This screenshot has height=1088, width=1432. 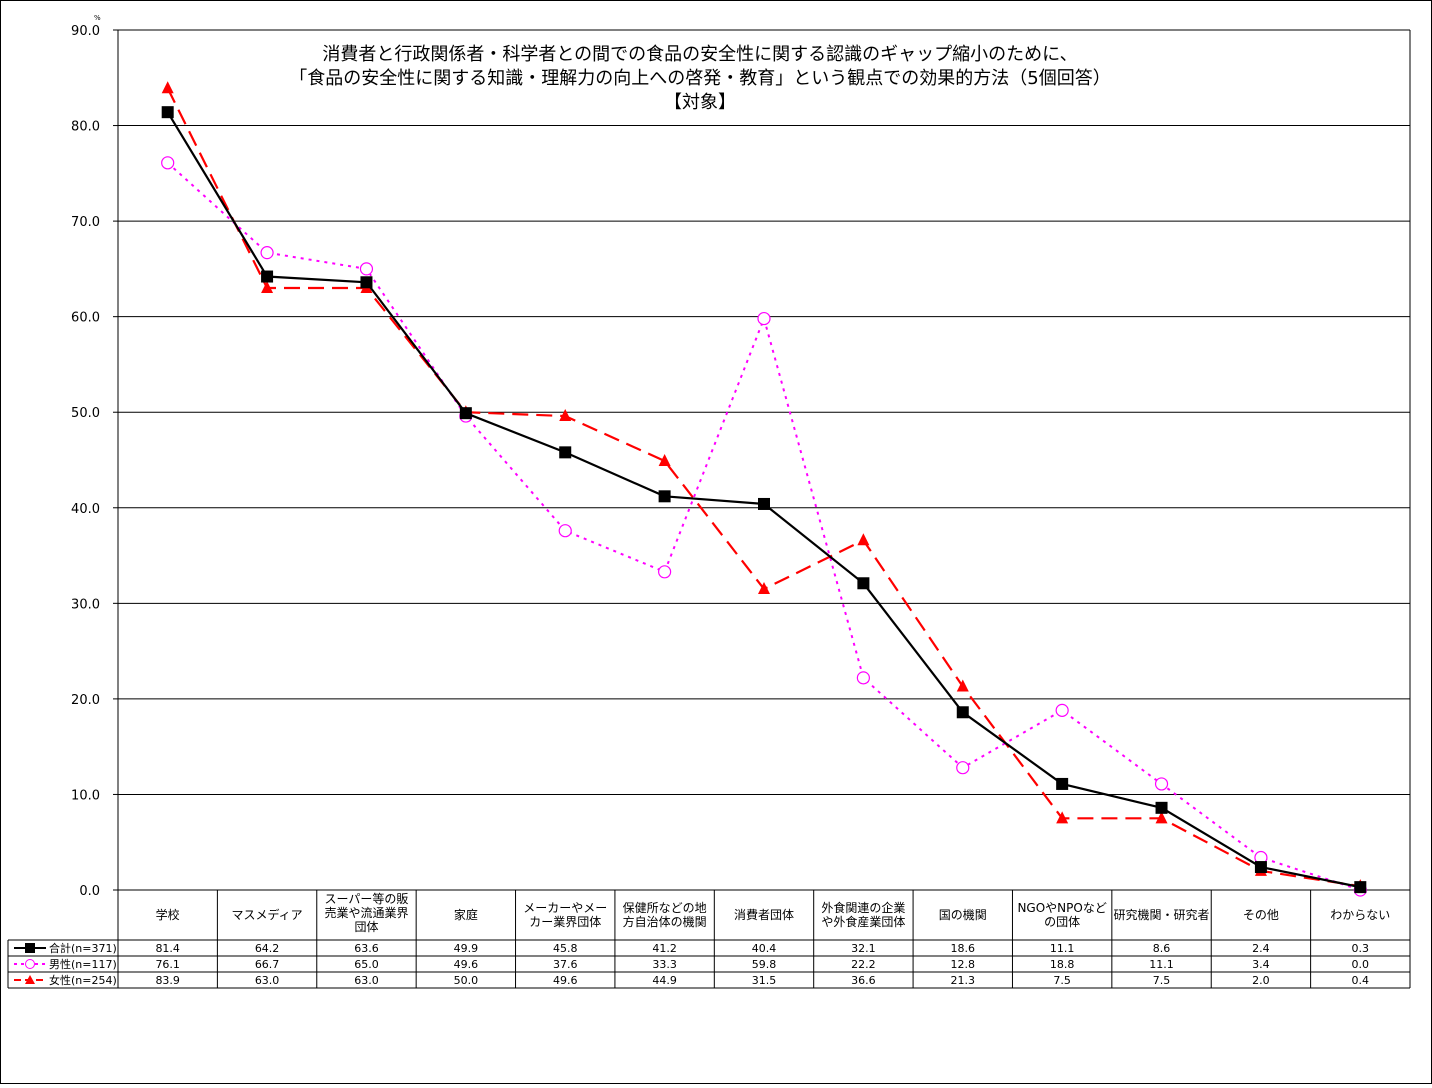 What do you see at coordinates (366, 964) in the screenshot?
I see `table-value-cell: 65.0` at bounding box center [366, 964].